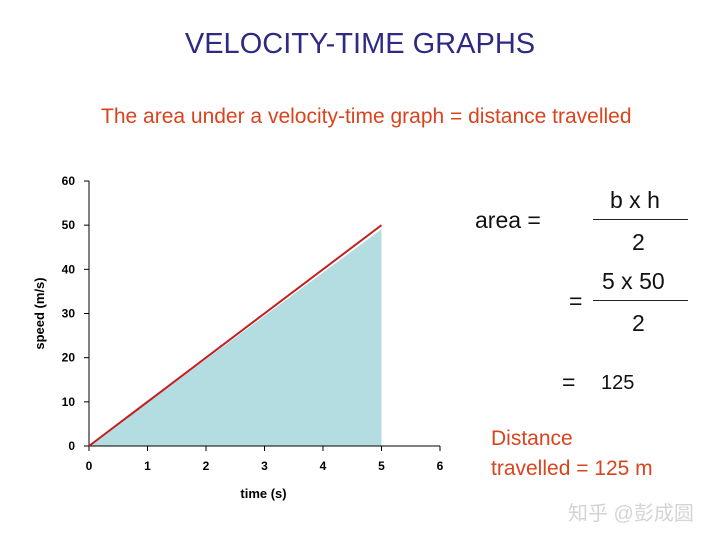 The width and height of the screenshot is (720, 540). Describe the element at coordinates (618, 383) in the screenshot. I see `area-value: 125` at that location.